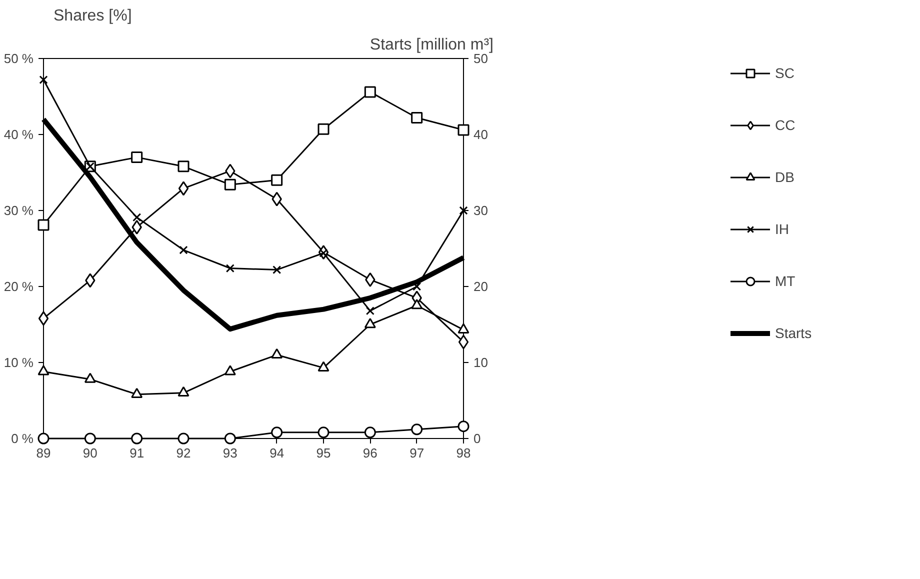 Image resolution: width=920 pixels, height=579 pixels. Describe the element at coordinates (782, 229) in the screenshot. I see `legend-label: IH` at that location.